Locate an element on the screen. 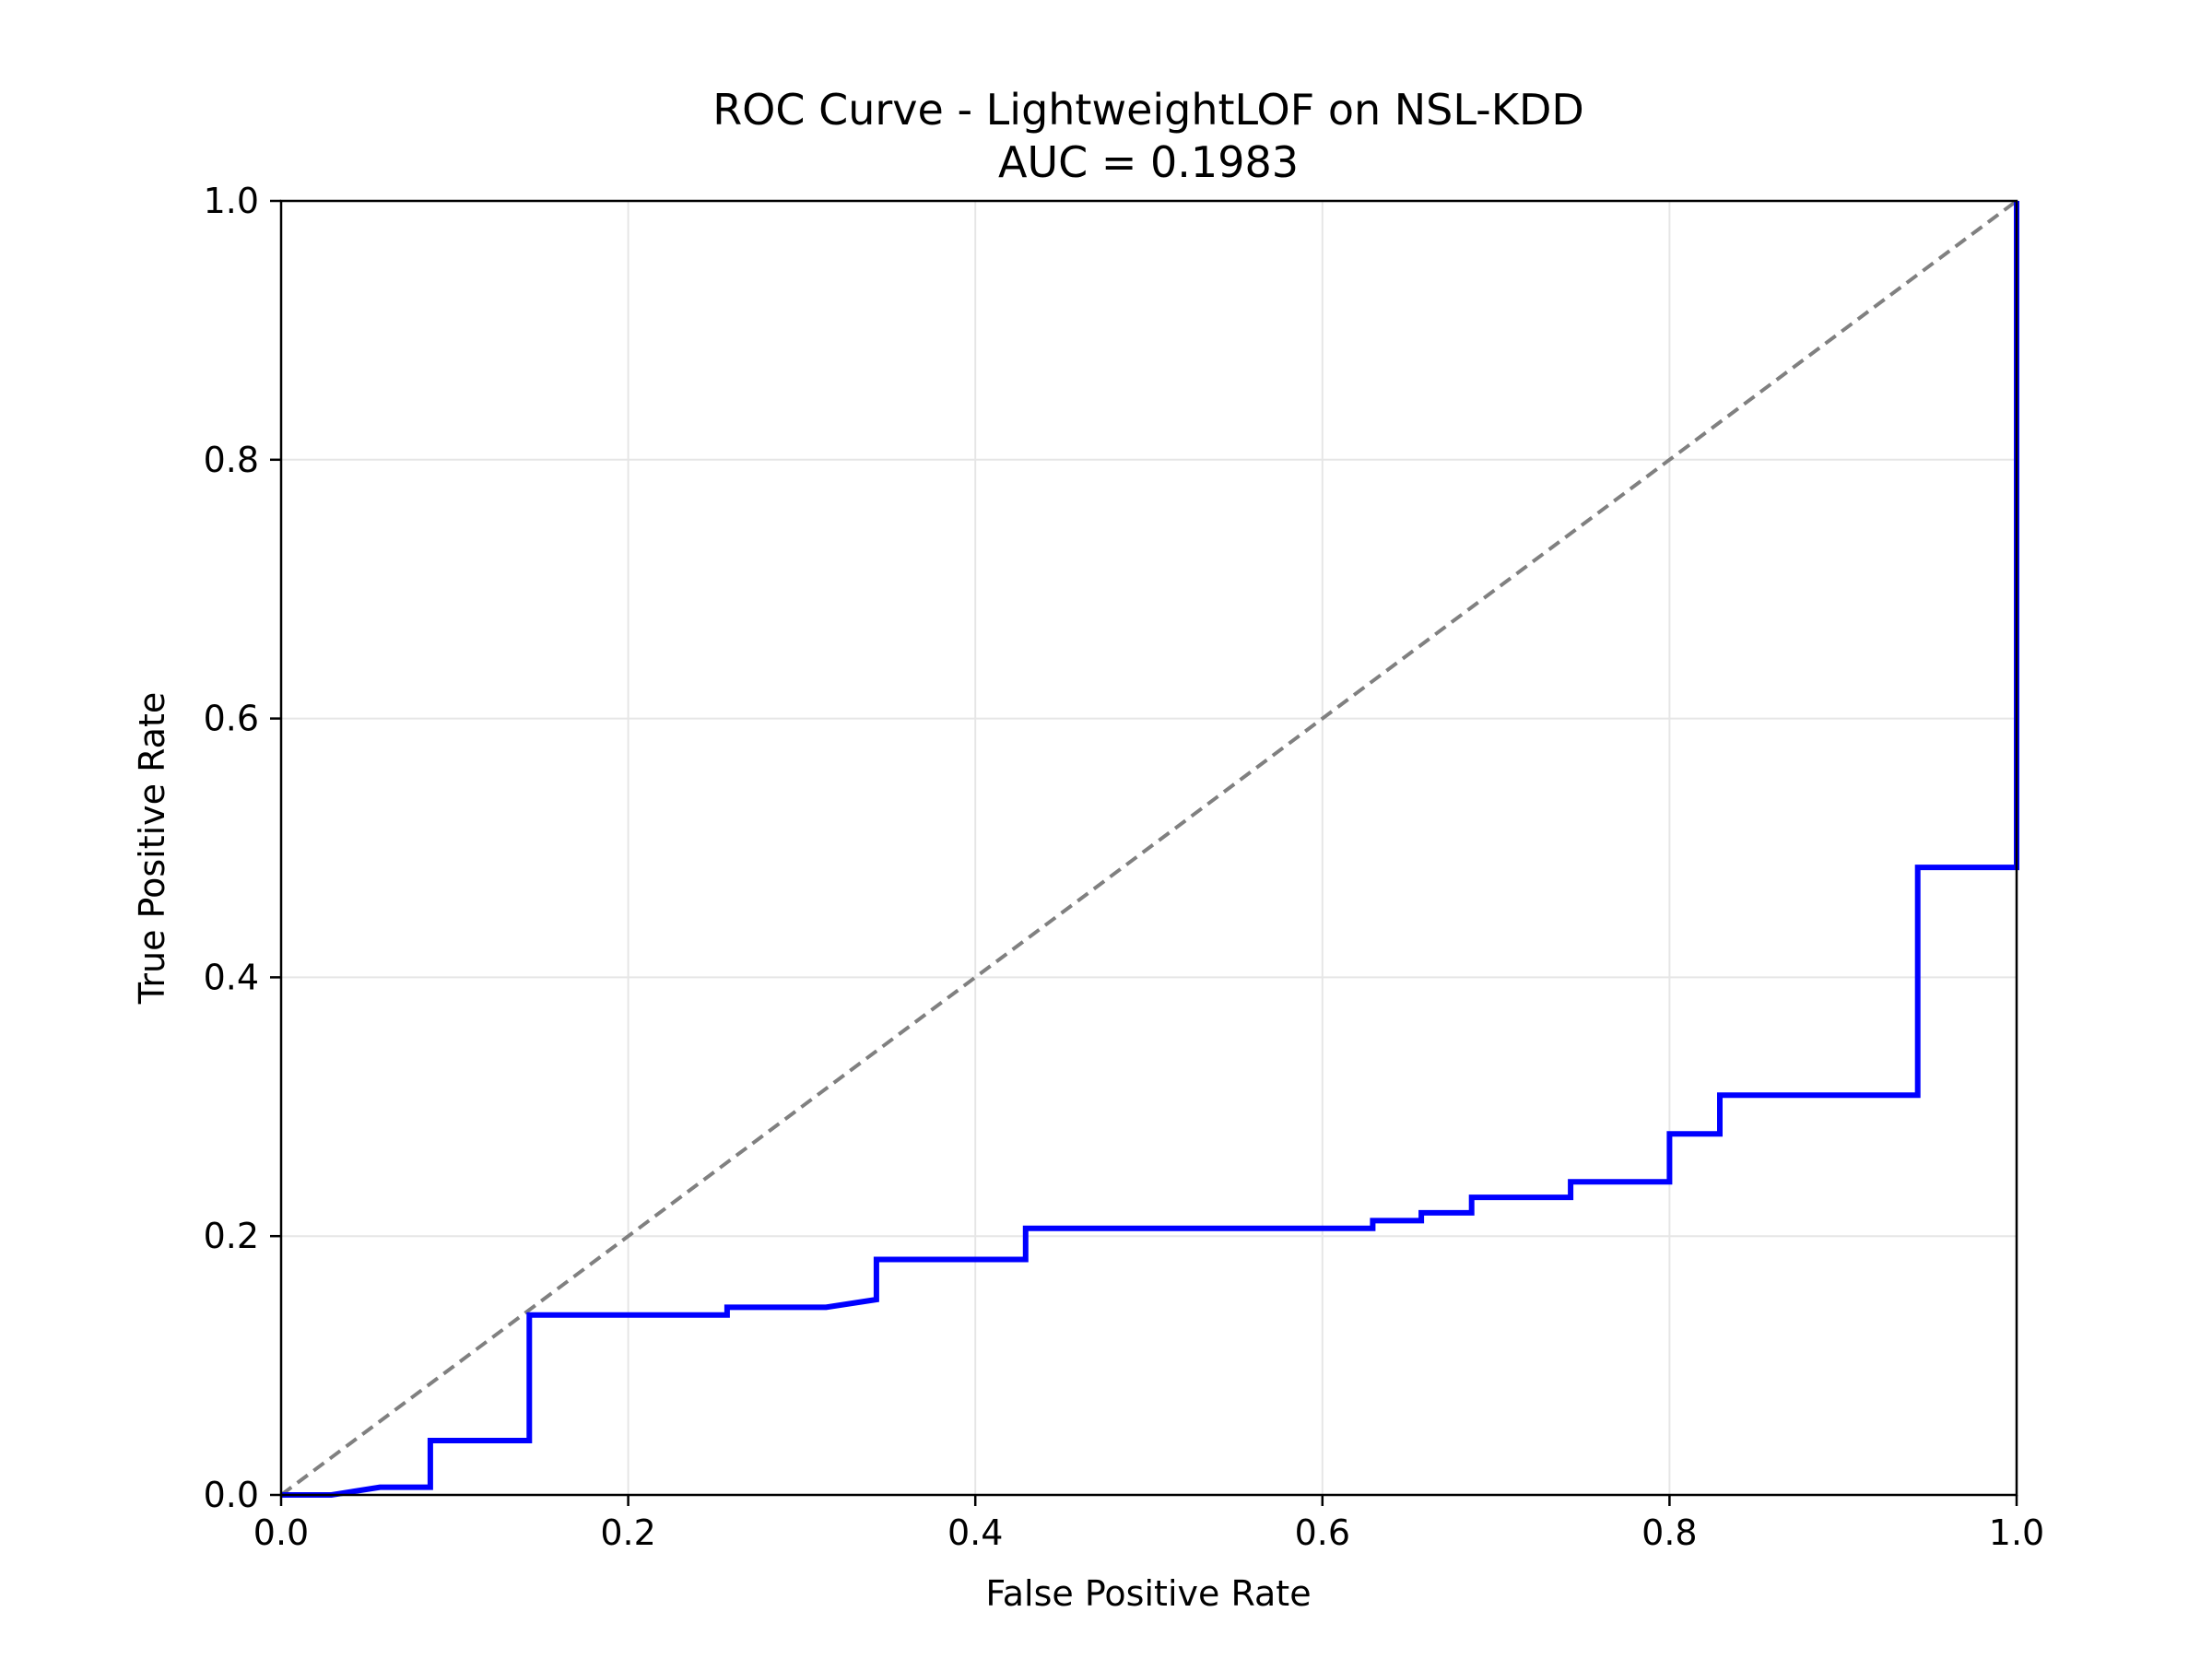 The width and height of the screenshot is (2212, 1659). y-tick-label: 1.0 is located at coordinates (231, 201).